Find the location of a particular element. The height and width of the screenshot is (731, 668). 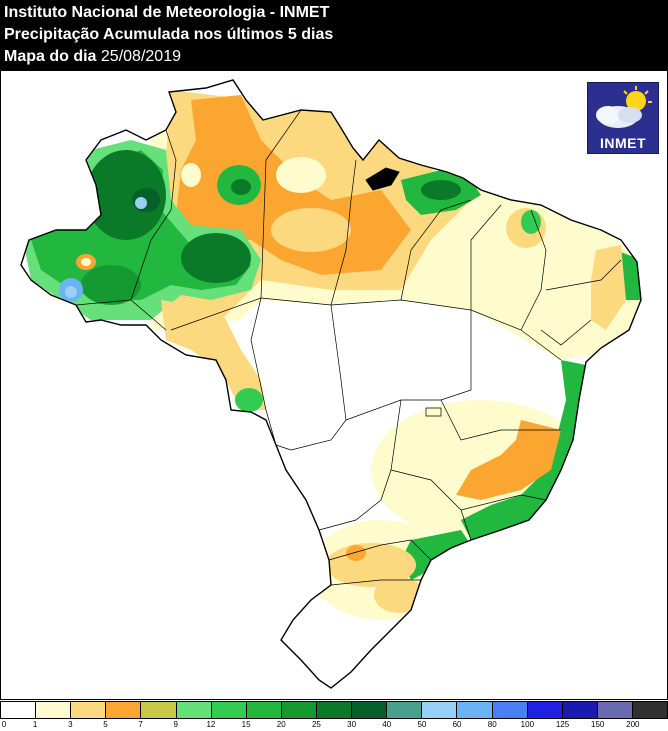

sun-cloud-icon is located at coordinates (624, 107).